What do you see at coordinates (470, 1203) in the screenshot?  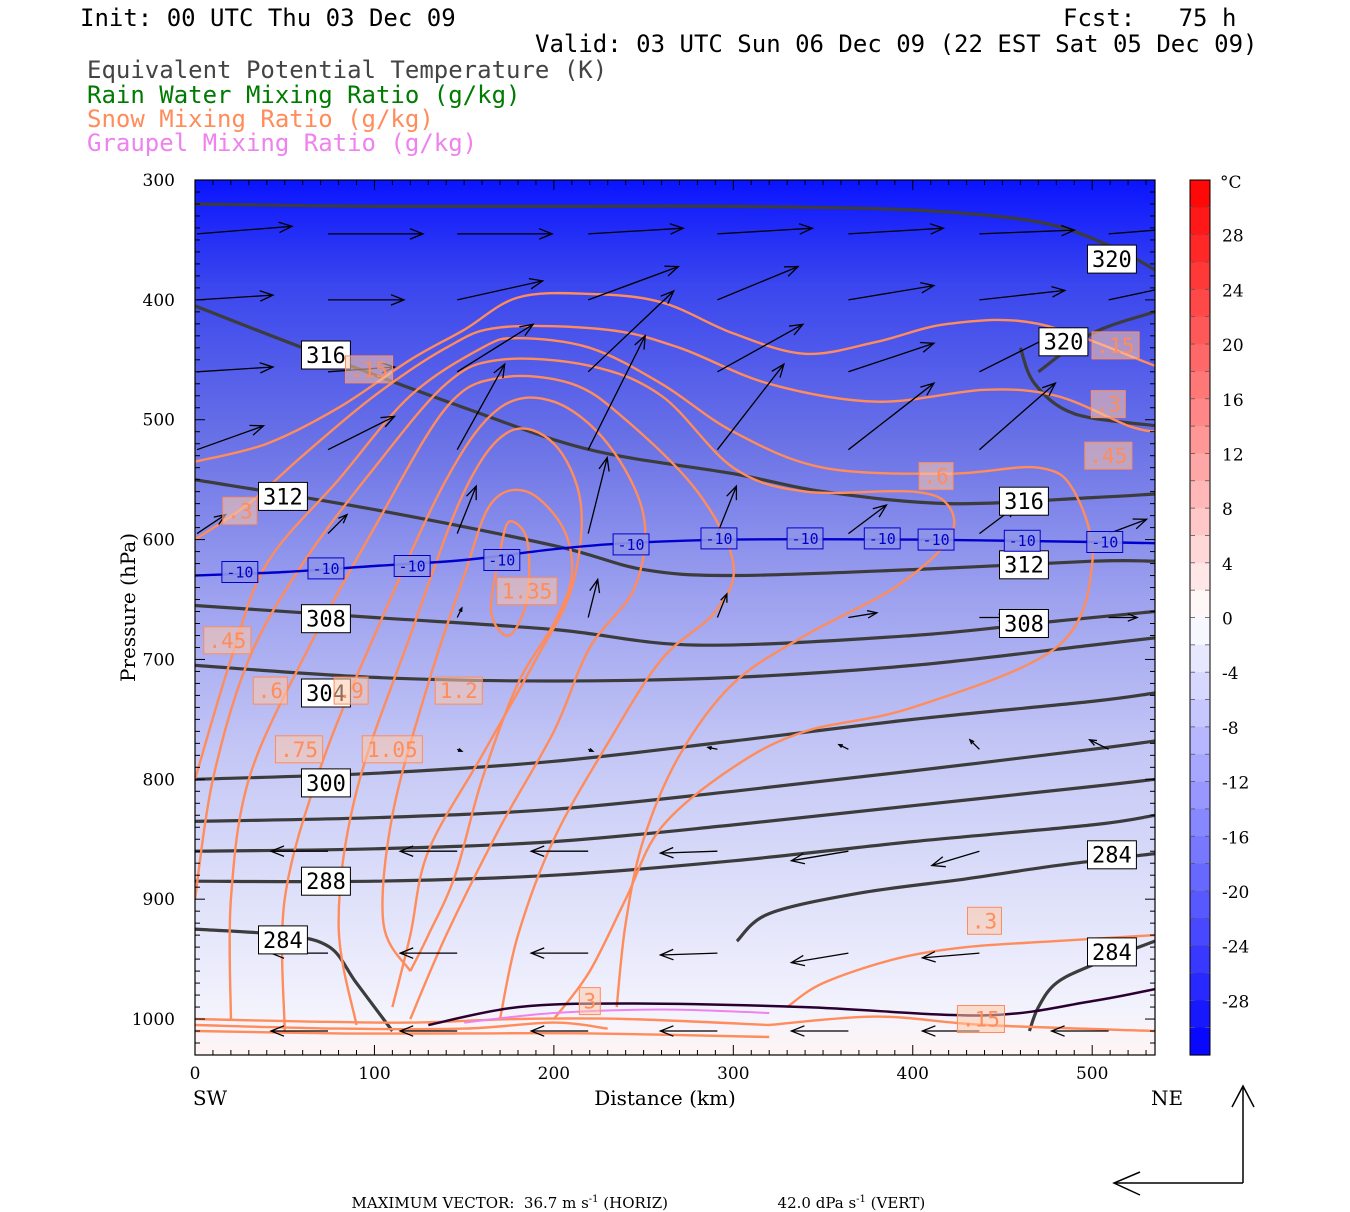 I see `max-vector-label: MAXIMUM VECTOR: 36.7 m s` at bounding box center [470, 1203].